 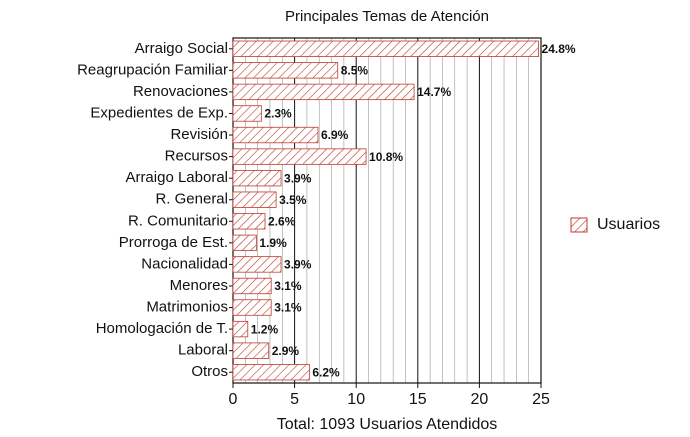 I want to click on y-tick-label: R. Comunitario, so click(x=178, y=220).